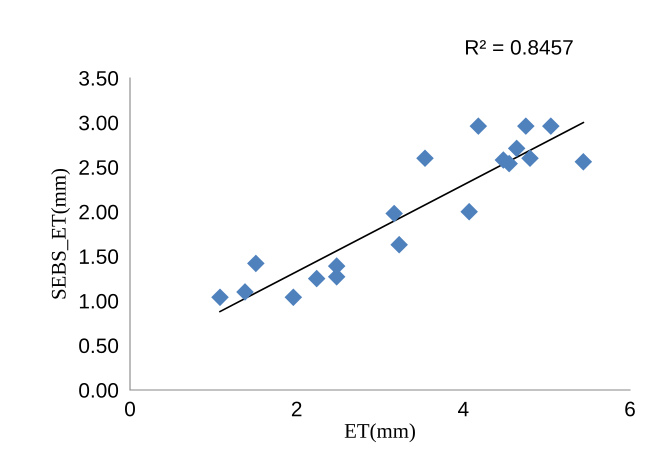 Image resolution: width=652 pixels, height=468 pixels. I want to click on x-axis-title: ET(mm), so click(379, 432).